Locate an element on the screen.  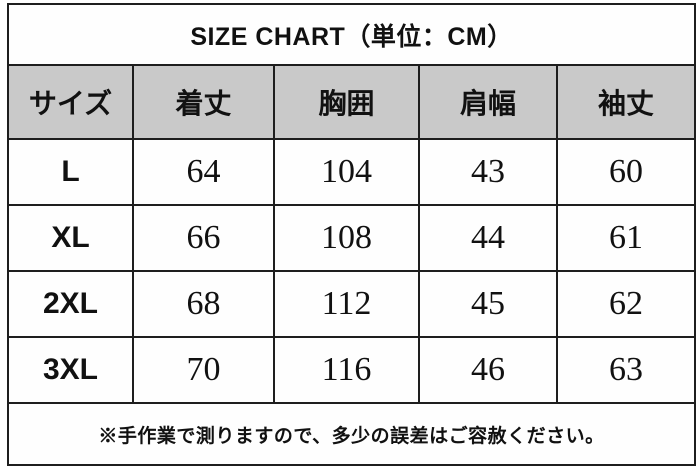
table-row-xl: XL 66 108 44 61 is located at coordinates (352, 238).